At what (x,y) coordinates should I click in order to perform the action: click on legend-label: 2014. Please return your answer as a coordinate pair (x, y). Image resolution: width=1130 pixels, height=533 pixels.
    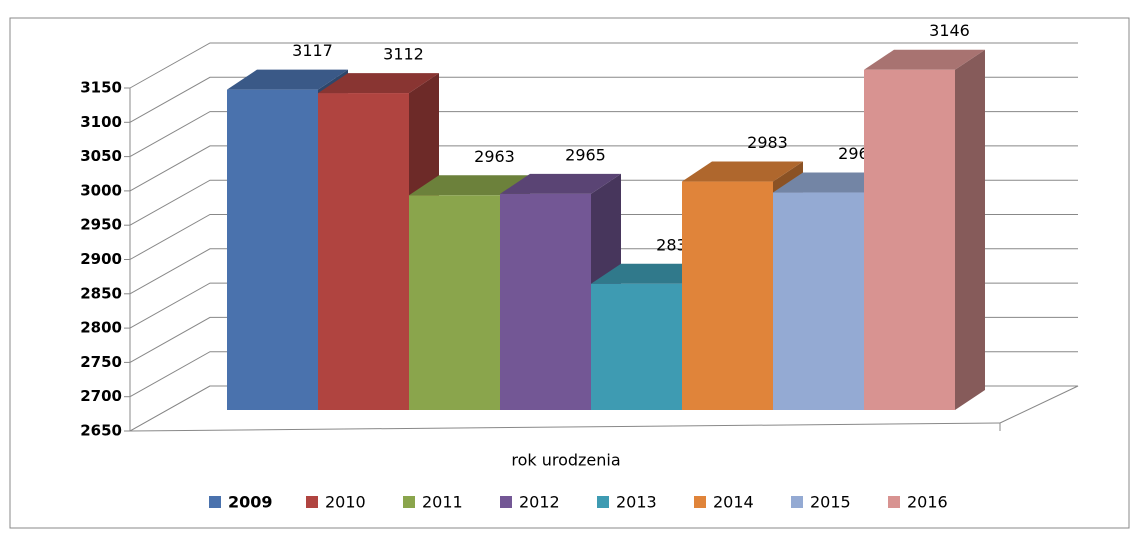
    Looking at the image, I should click on (733, 502).